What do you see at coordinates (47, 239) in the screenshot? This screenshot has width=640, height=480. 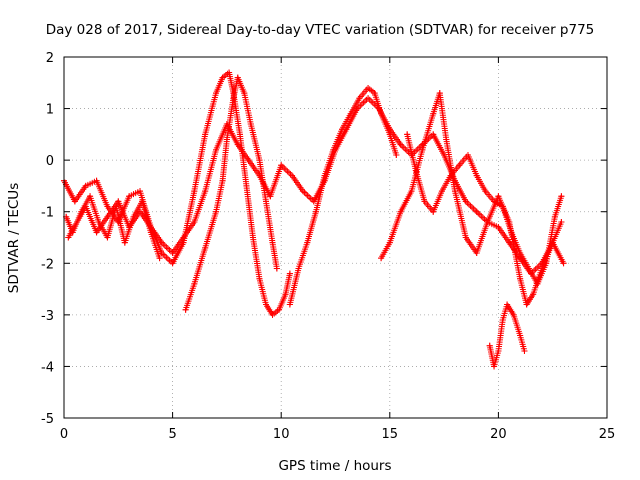 I see `y-tick-labels: -5 -4 -3 -2 -1 0 1 2` at bounding box center [47, 239].